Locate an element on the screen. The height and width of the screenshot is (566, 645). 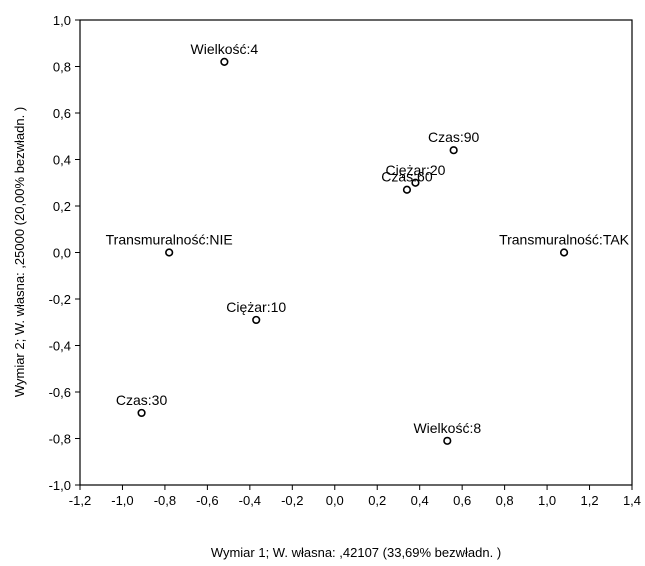
y-tick-label: 1,0 is located at coordinates (62, 20).